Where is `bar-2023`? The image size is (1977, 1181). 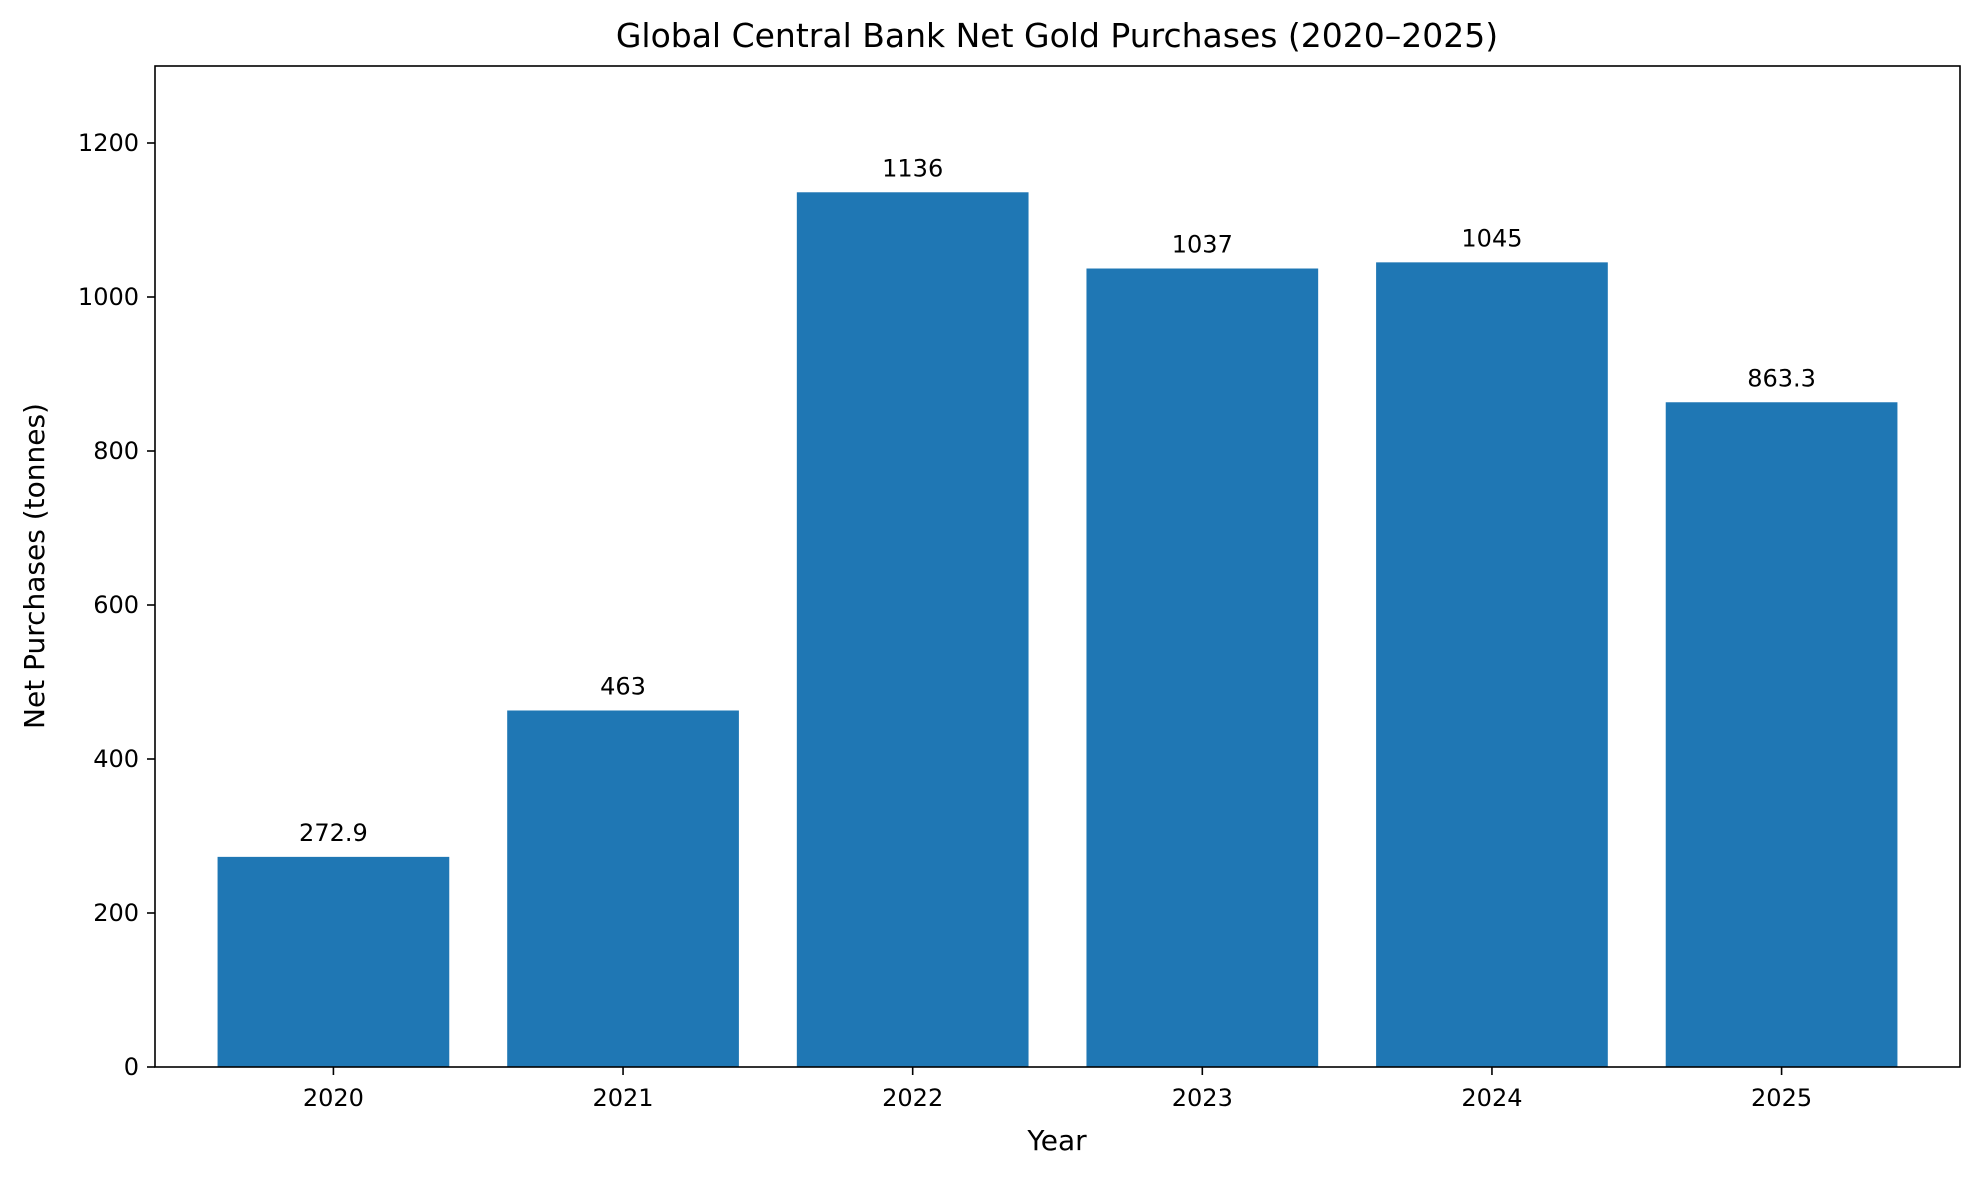
bar-2023 is located at coordinates (1202, 667).